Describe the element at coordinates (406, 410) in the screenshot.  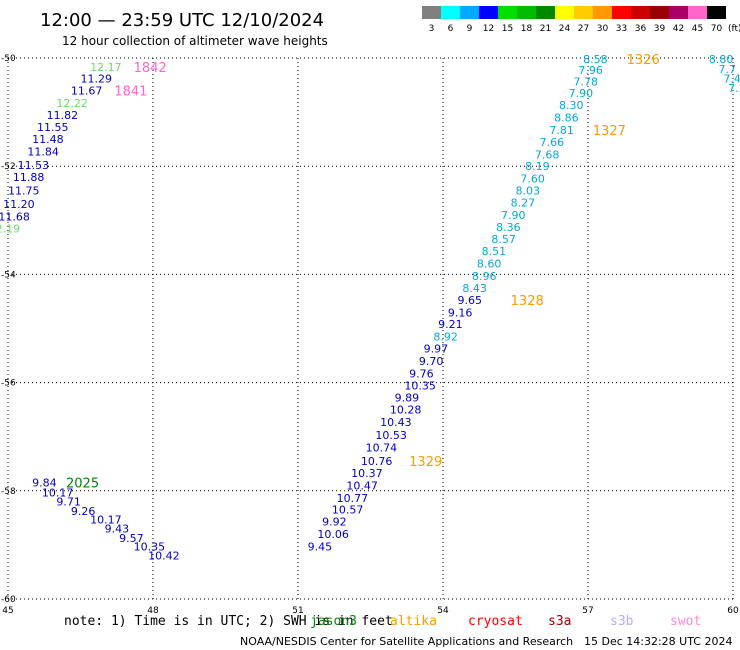
I see `swh-value-label: 10.28` at that location.